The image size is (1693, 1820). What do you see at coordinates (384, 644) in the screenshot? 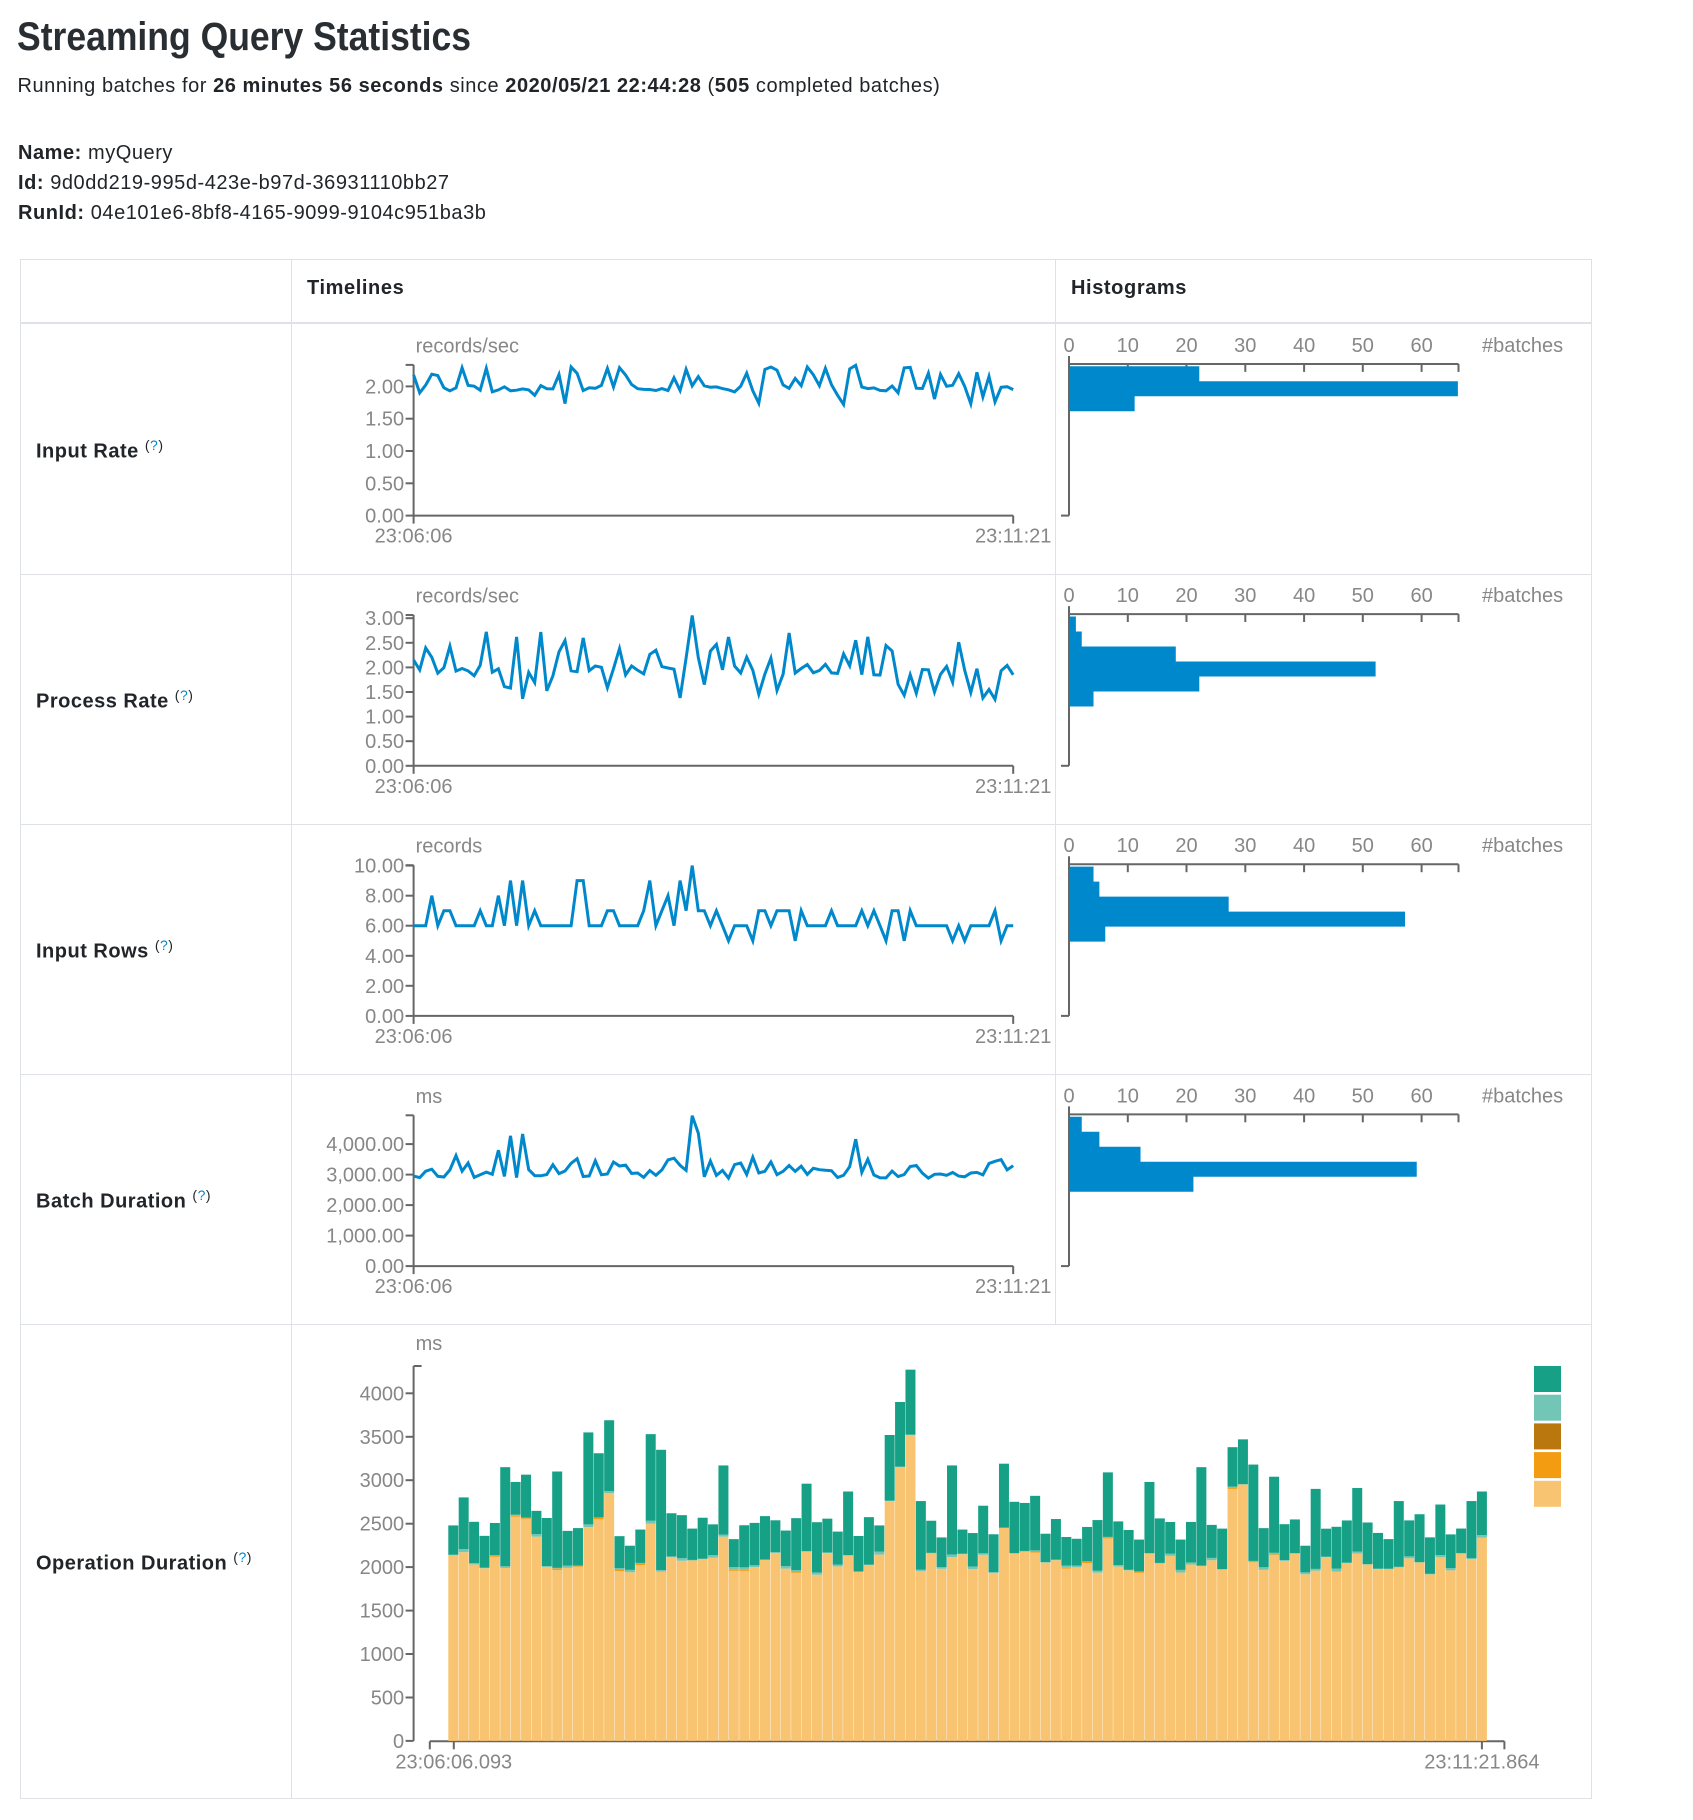
I see `svg-text: 2.50` at bounding box center [384, 644].